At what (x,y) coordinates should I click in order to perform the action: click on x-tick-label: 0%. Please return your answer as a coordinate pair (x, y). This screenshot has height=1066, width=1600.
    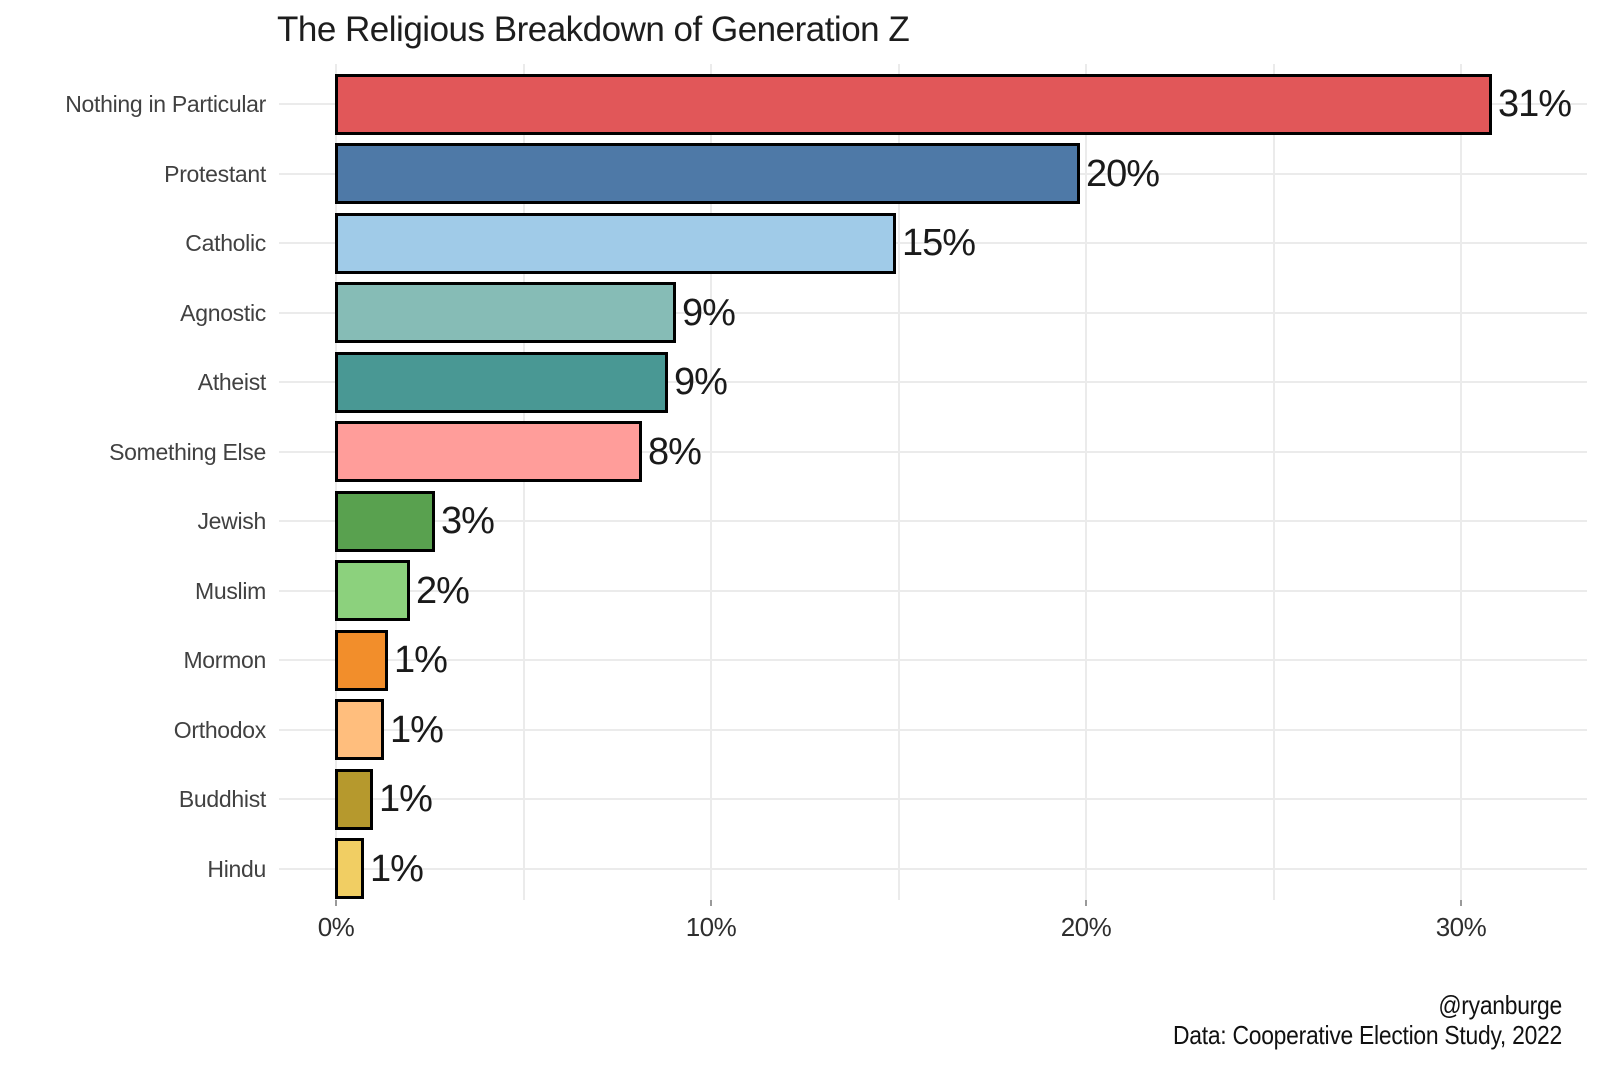
    Looking at the image, I should click on (336, 927).